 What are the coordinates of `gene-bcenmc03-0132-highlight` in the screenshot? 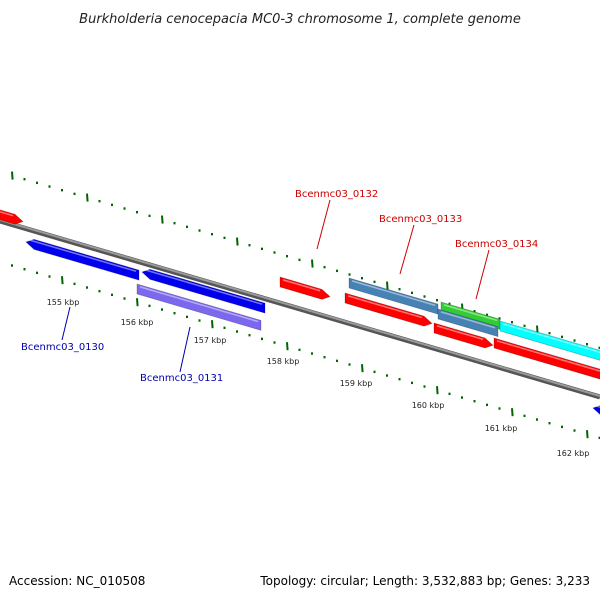 It's located at (301, 285).